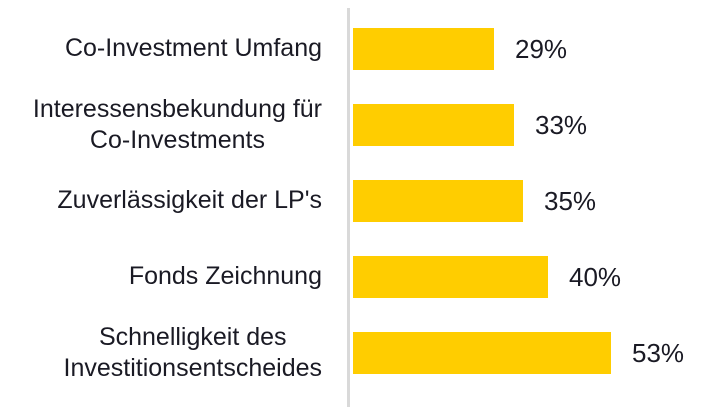 This screenshot has width=704, height=415. Describe the element at coordinates (658, 352) in the screenshot. I see `value-label: 53%` at that location.